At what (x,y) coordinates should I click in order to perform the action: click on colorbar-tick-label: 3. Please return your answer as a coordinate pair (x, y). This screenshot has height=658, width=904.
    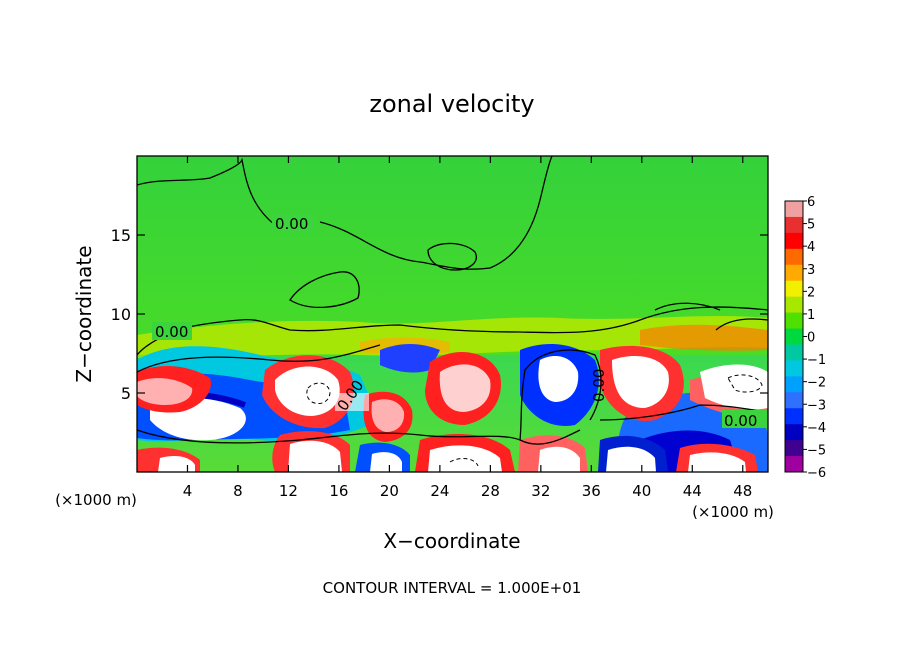
    Looking at the image, I should click on (811, 270).